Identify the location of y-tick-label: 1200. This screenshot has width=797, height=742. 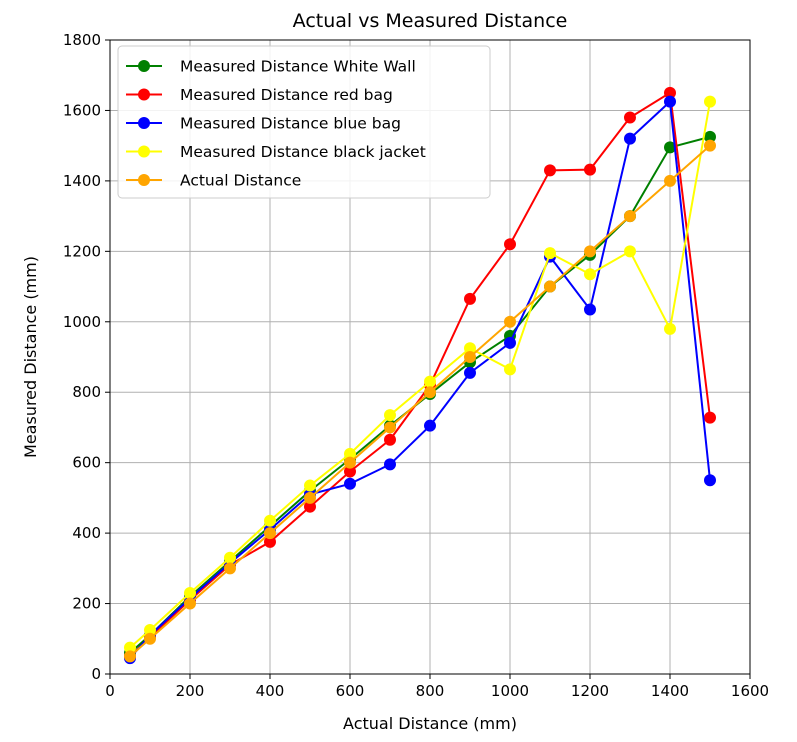
(82, 251).